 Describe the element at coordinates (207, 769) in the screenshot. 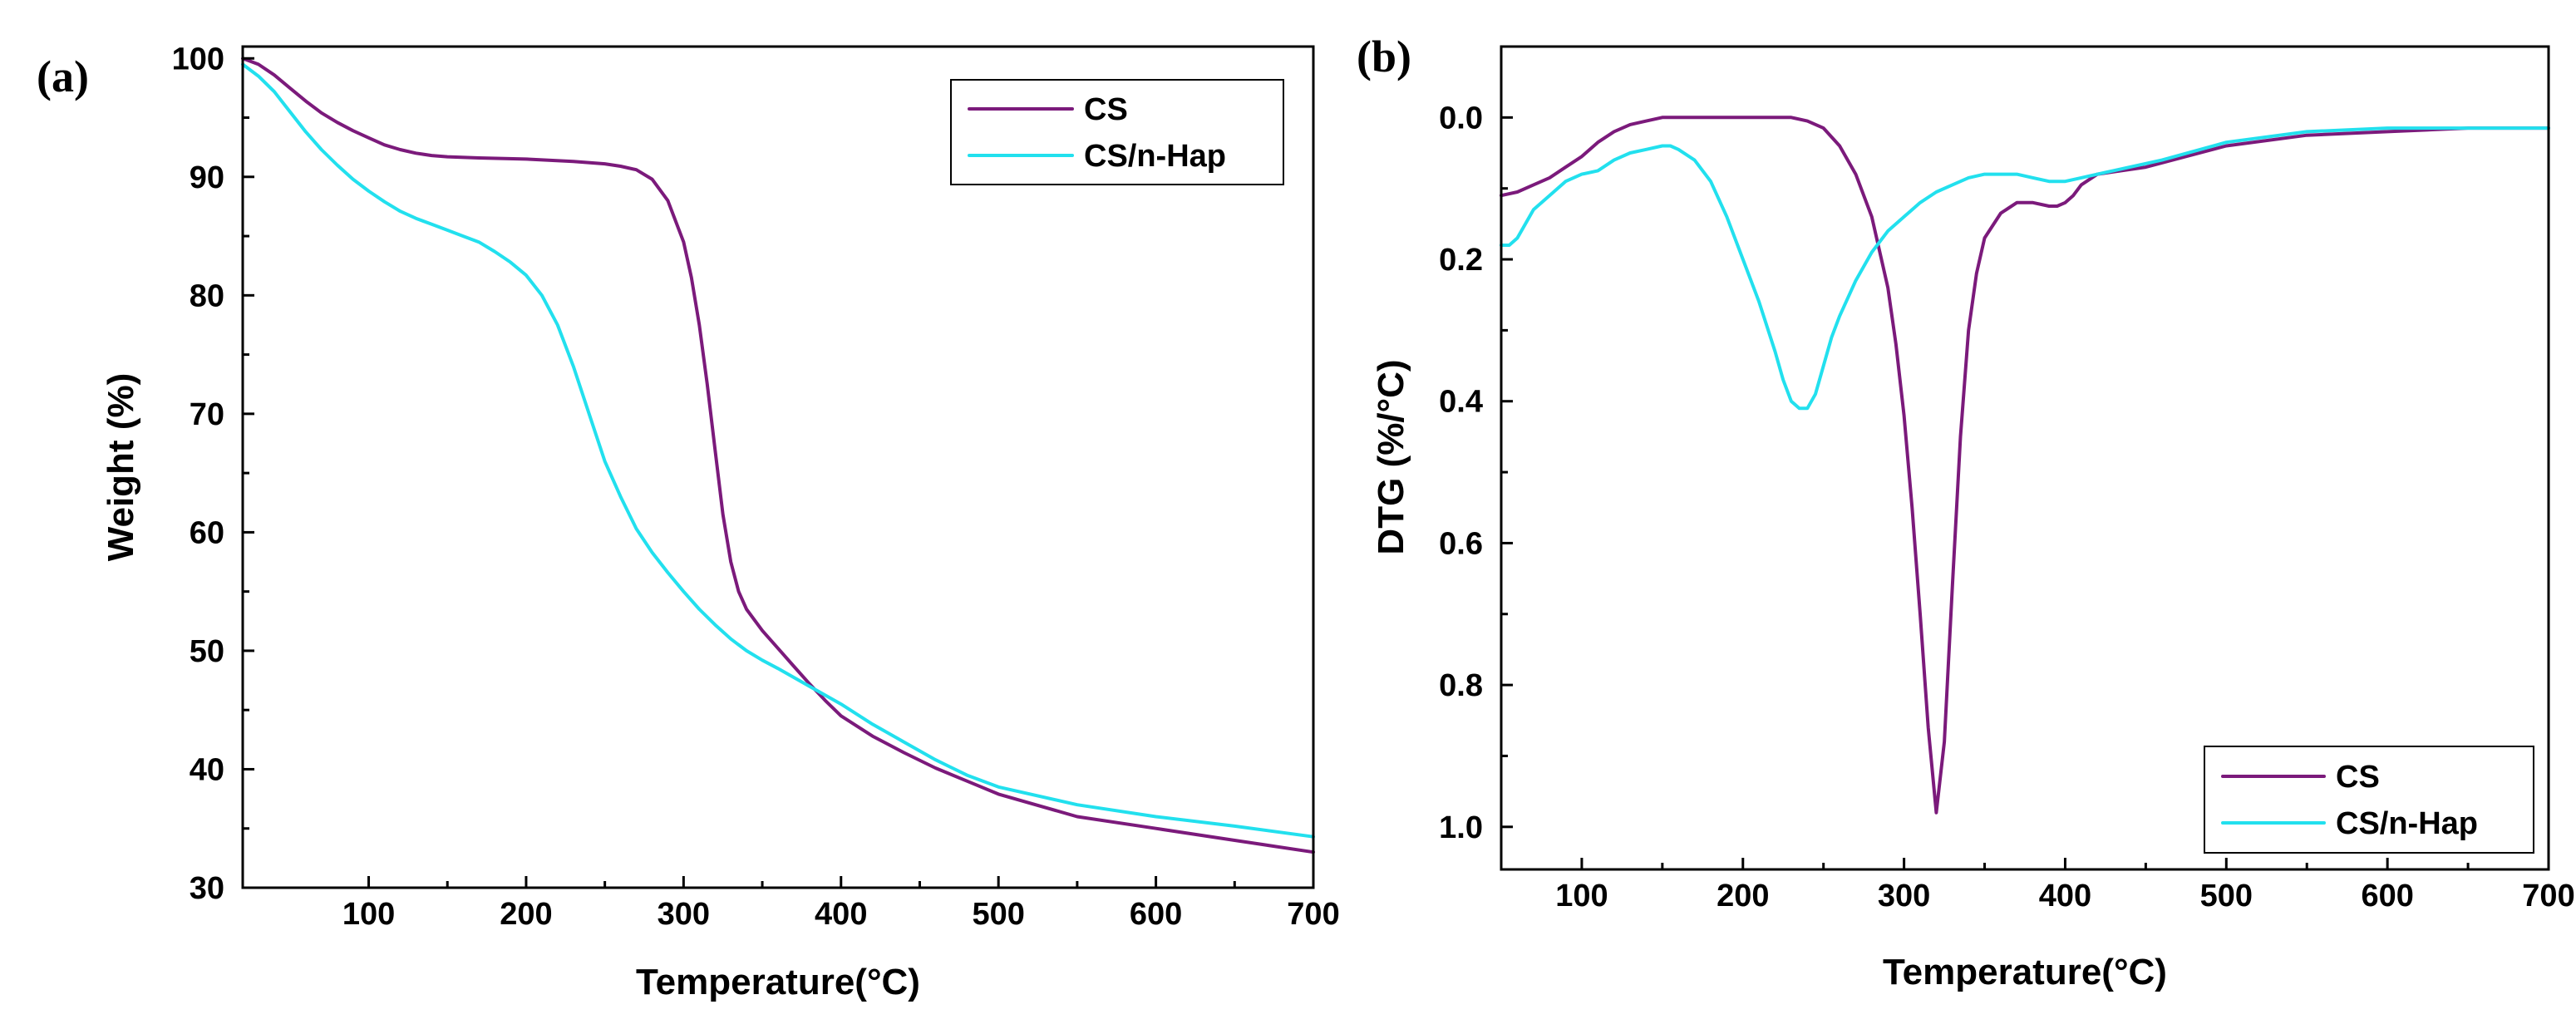

I see `y-tick-label: 40` at that location.